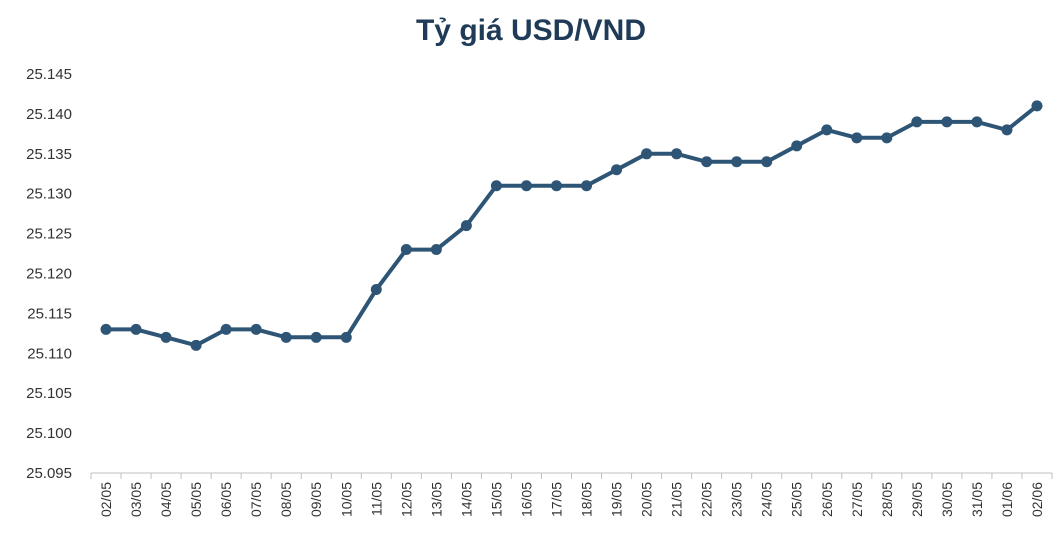 This screenshot has height=544, width=1062. What do you see at coordinates (827, 499) in the screenshot?
I see `x-tick-label: 26/05` at bounding box center [827, 499].